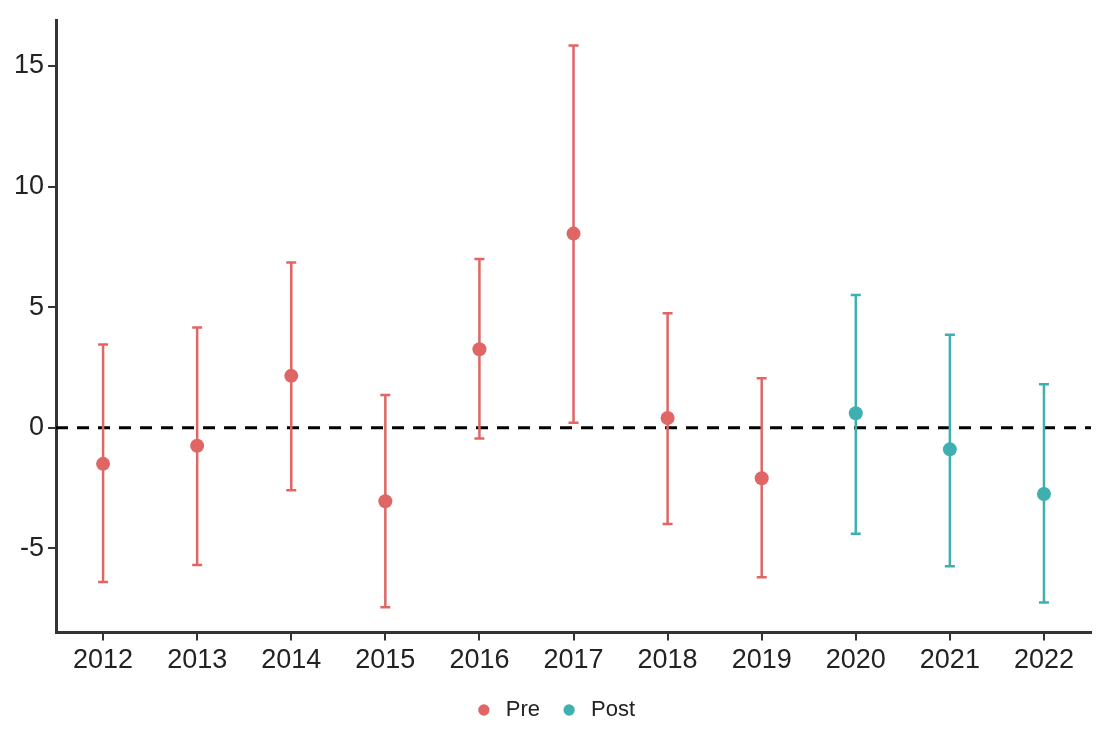  Describe the element at coordinates (29, 64) in the screenshot. I see `y-tick-label: 15` at that location.